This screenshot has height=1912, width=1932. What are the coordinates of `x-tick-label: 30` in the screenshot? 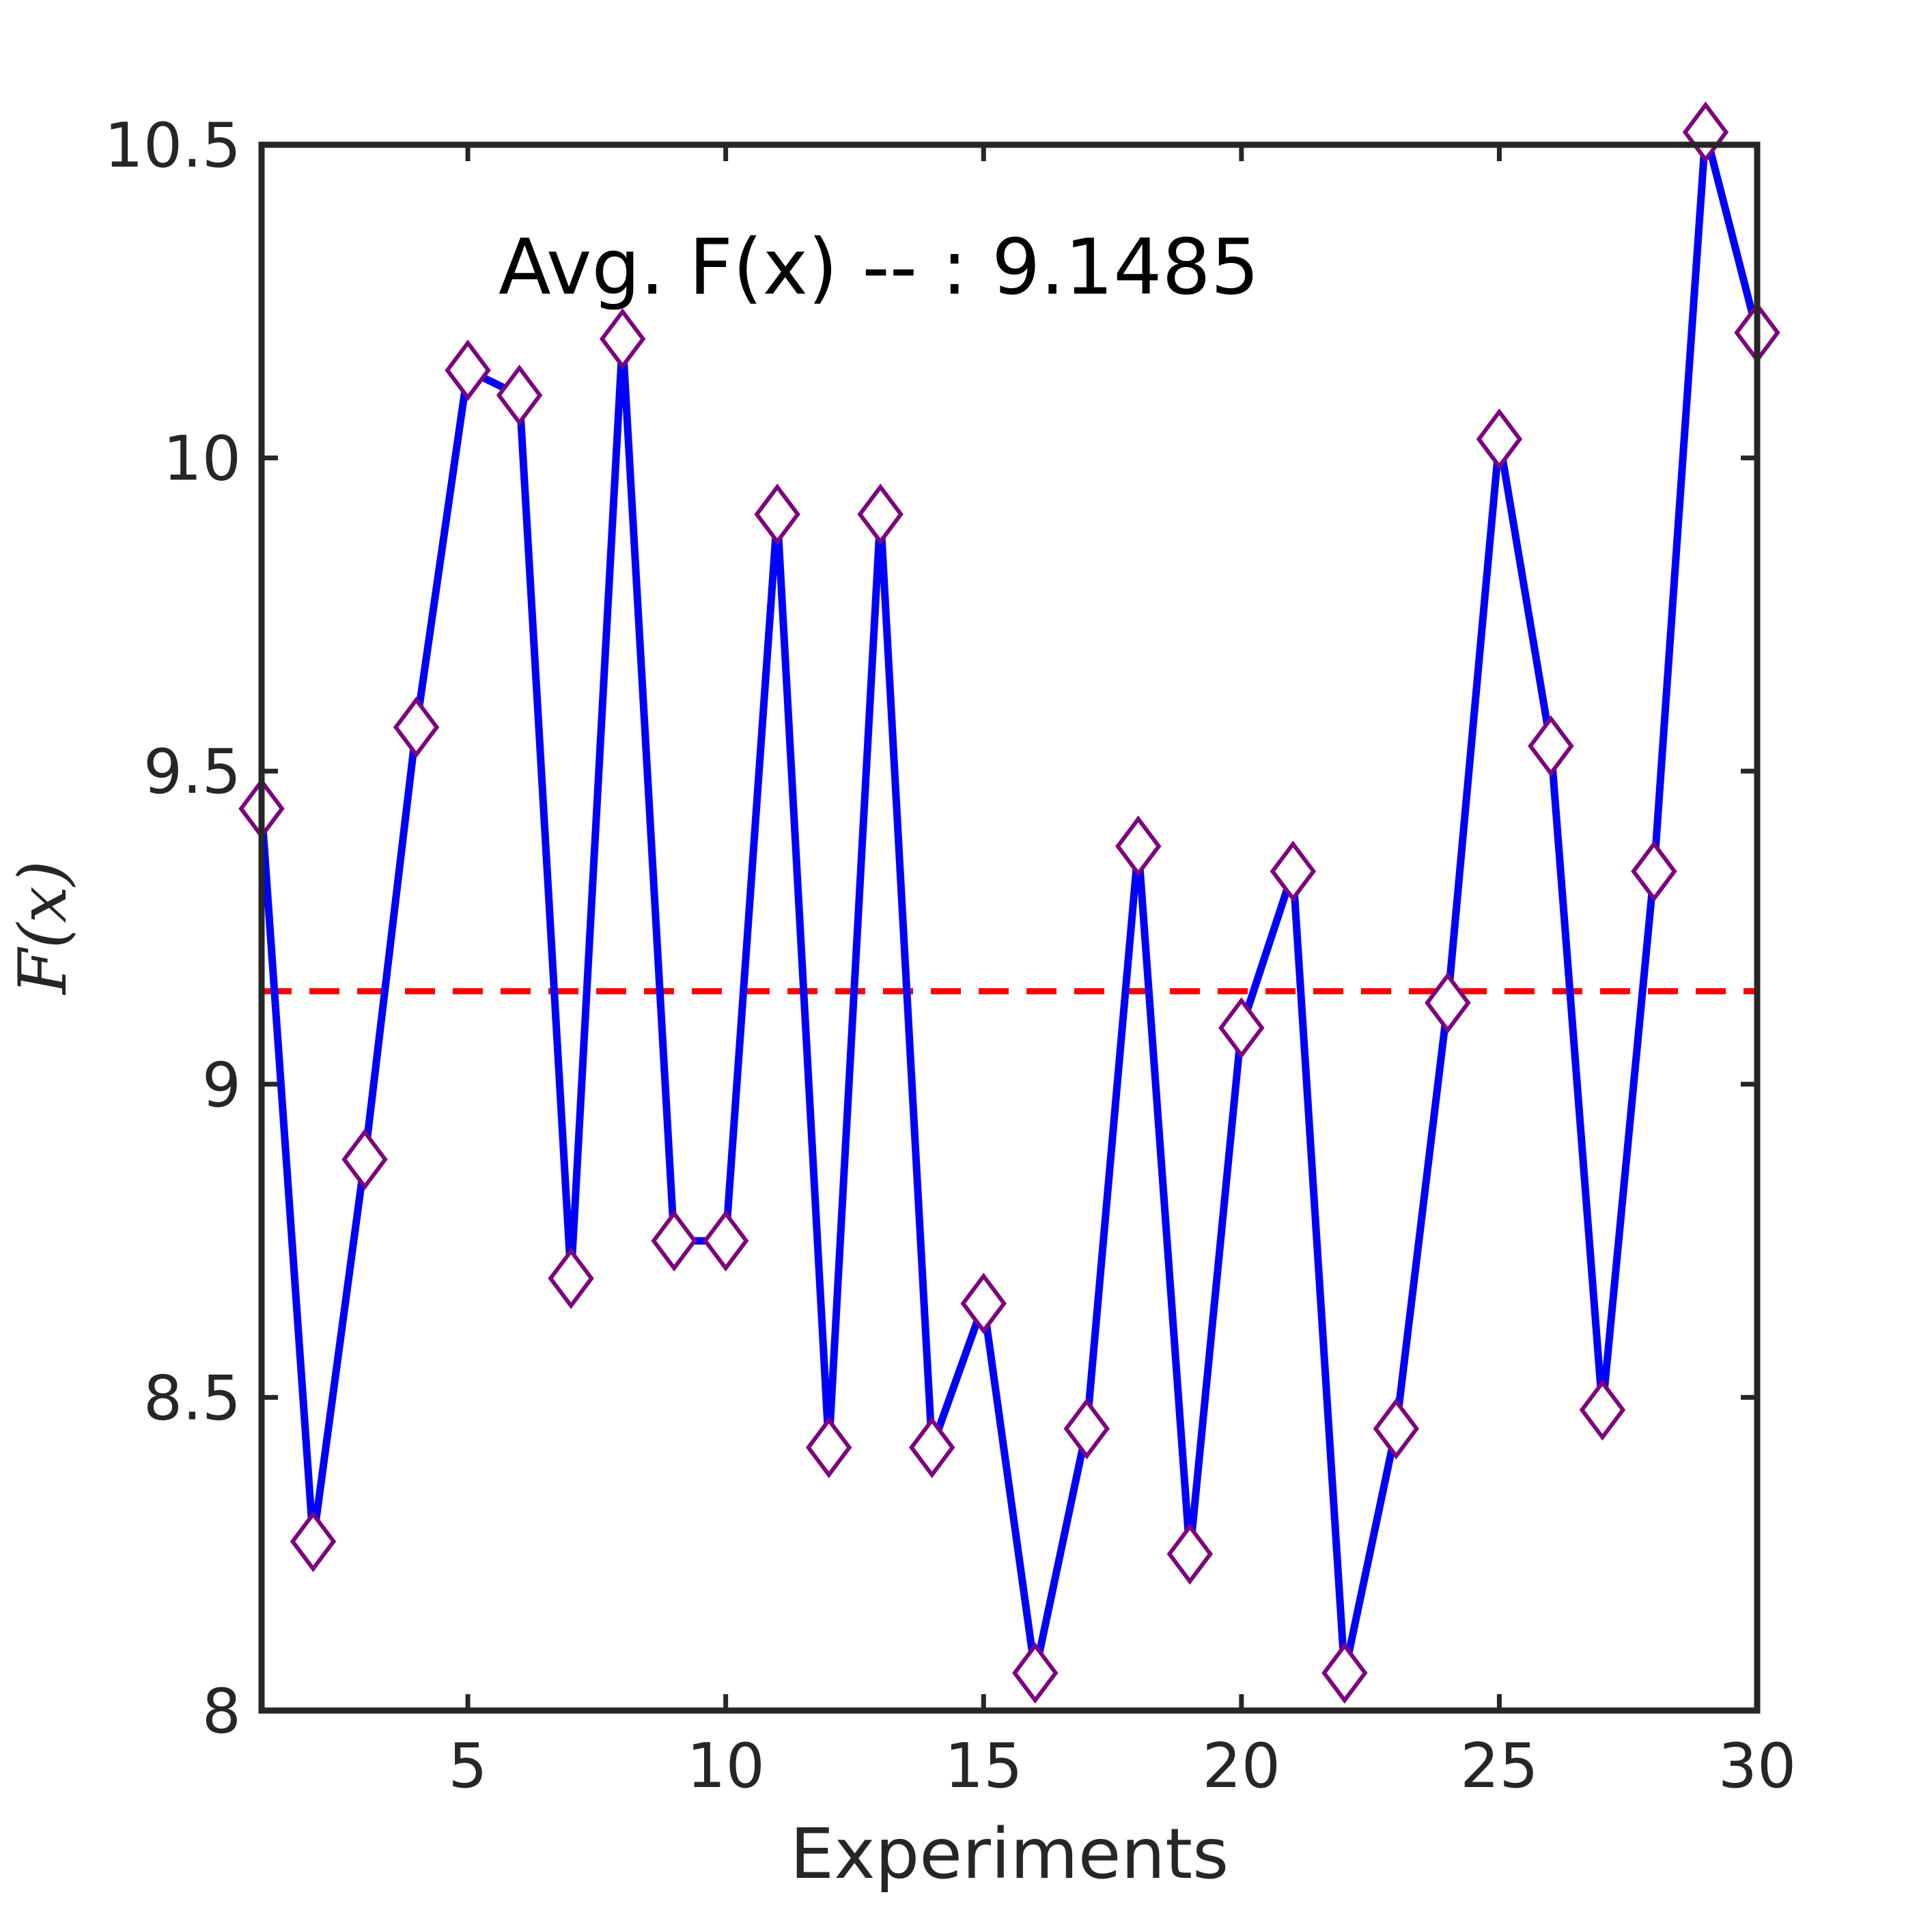 It's located at (1757, 1766).